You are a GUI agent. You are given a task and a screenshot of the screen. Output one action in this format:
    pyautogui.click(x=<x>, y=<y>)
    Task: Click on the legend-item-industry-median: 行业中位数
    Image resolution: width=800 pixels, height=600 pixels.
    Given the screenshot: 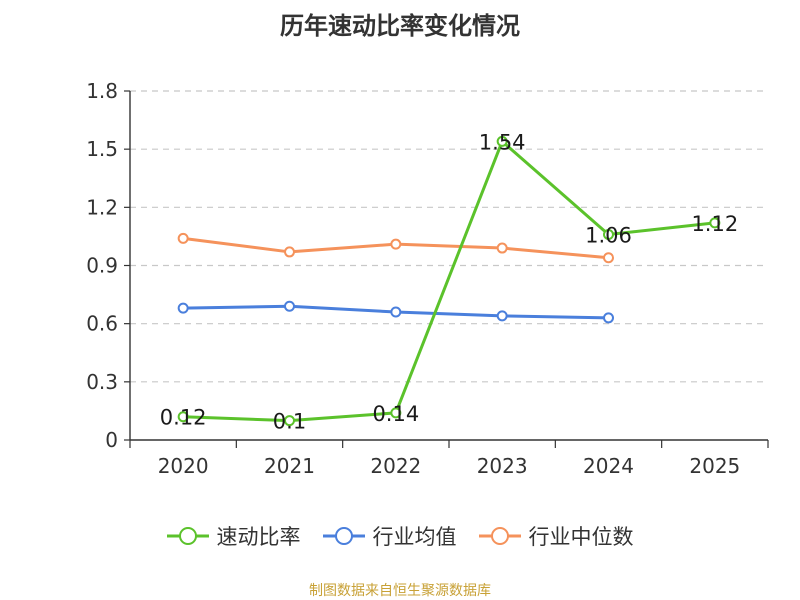 What is the action you would take?
    pyautogui.click(x=556, y=536)
    